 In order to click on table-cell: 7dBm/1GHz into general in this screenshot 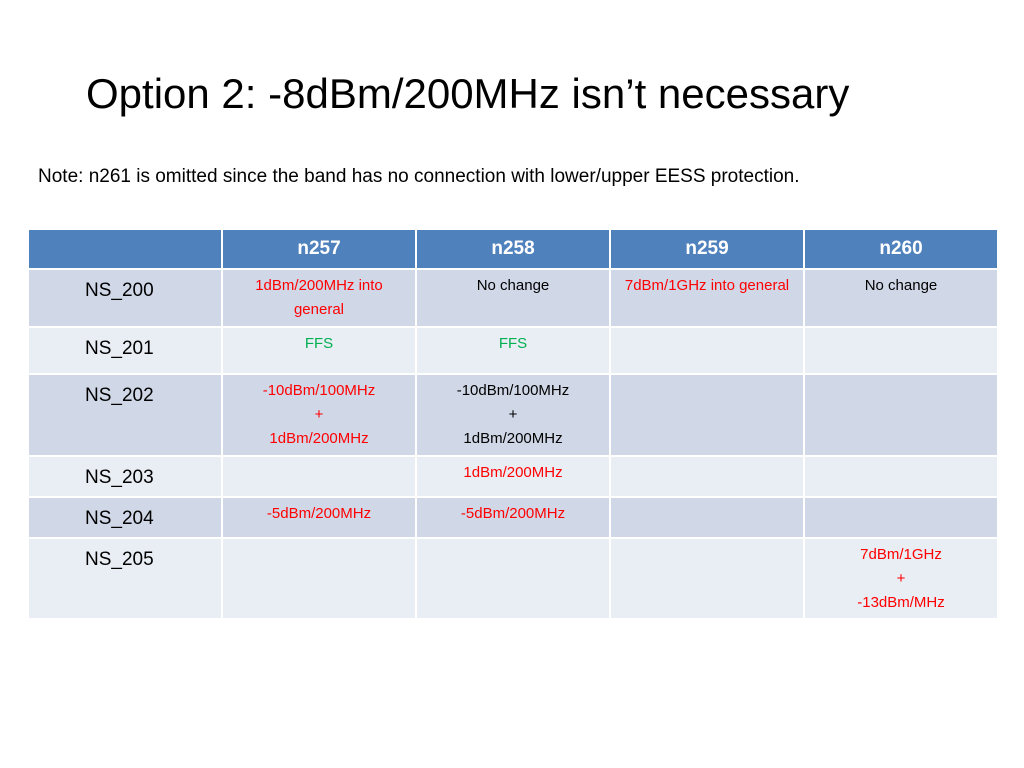, I will do `click(707, 298)`.